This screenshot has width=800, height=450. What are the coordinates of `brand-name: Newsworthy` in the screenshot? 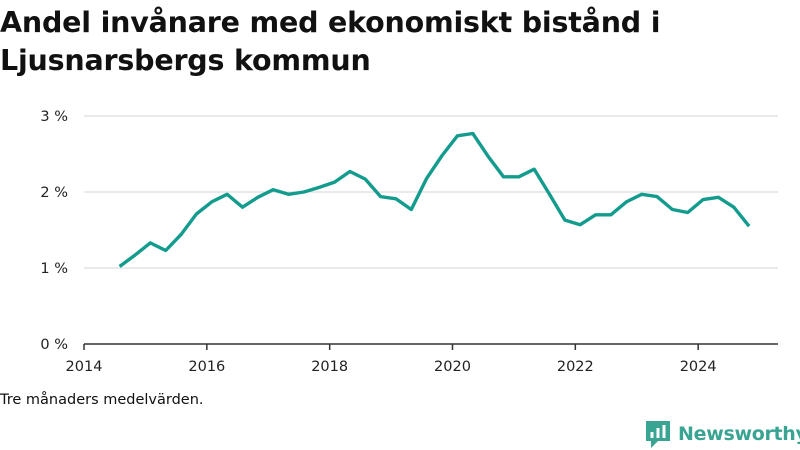 It's located at (739, 434).